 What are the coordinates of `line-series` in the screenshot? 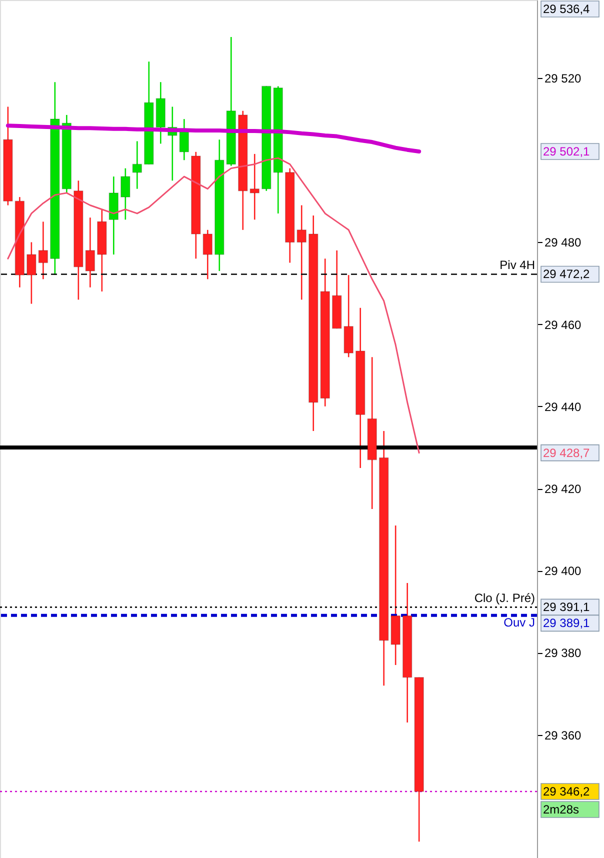 It's located at (214, 139).